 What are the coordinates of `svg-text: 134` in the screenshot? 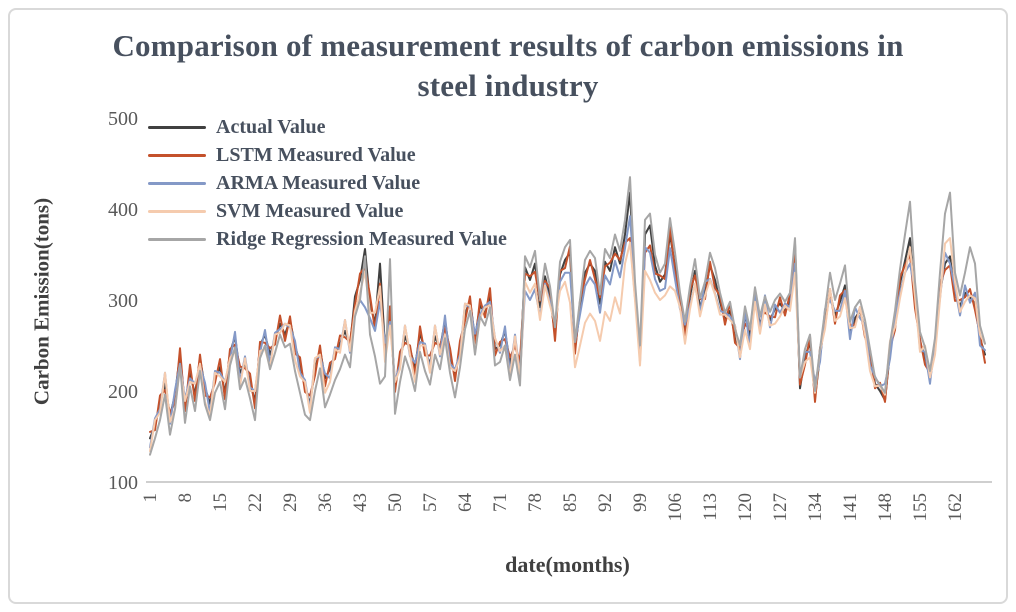 It's located at (815, 507).